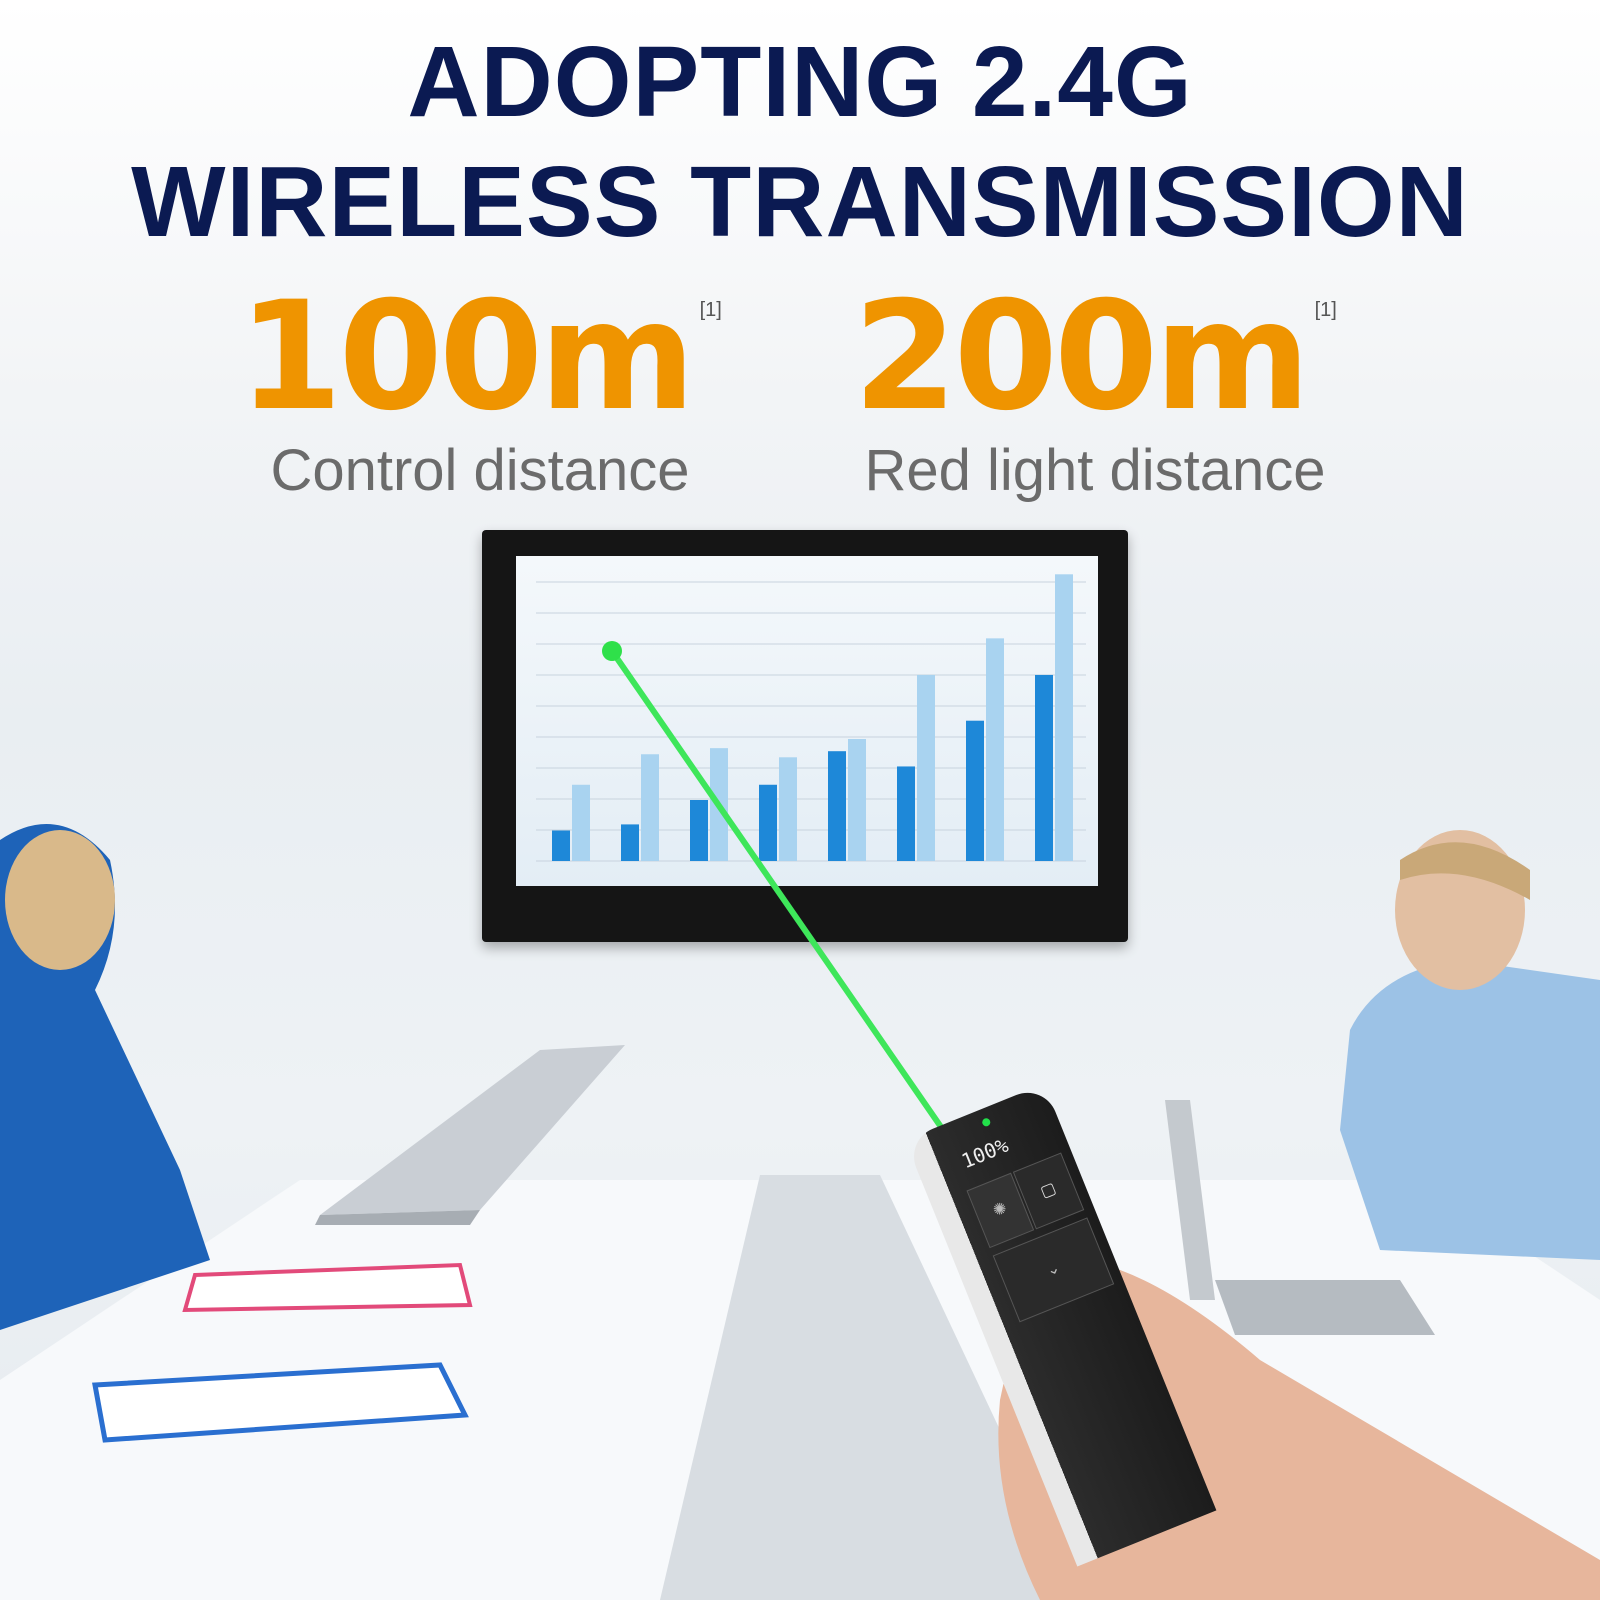 Image resolution: width=1600 pixels, height=1600 pixels. I want to click on stat-label: Control distance, so click(480, 470).